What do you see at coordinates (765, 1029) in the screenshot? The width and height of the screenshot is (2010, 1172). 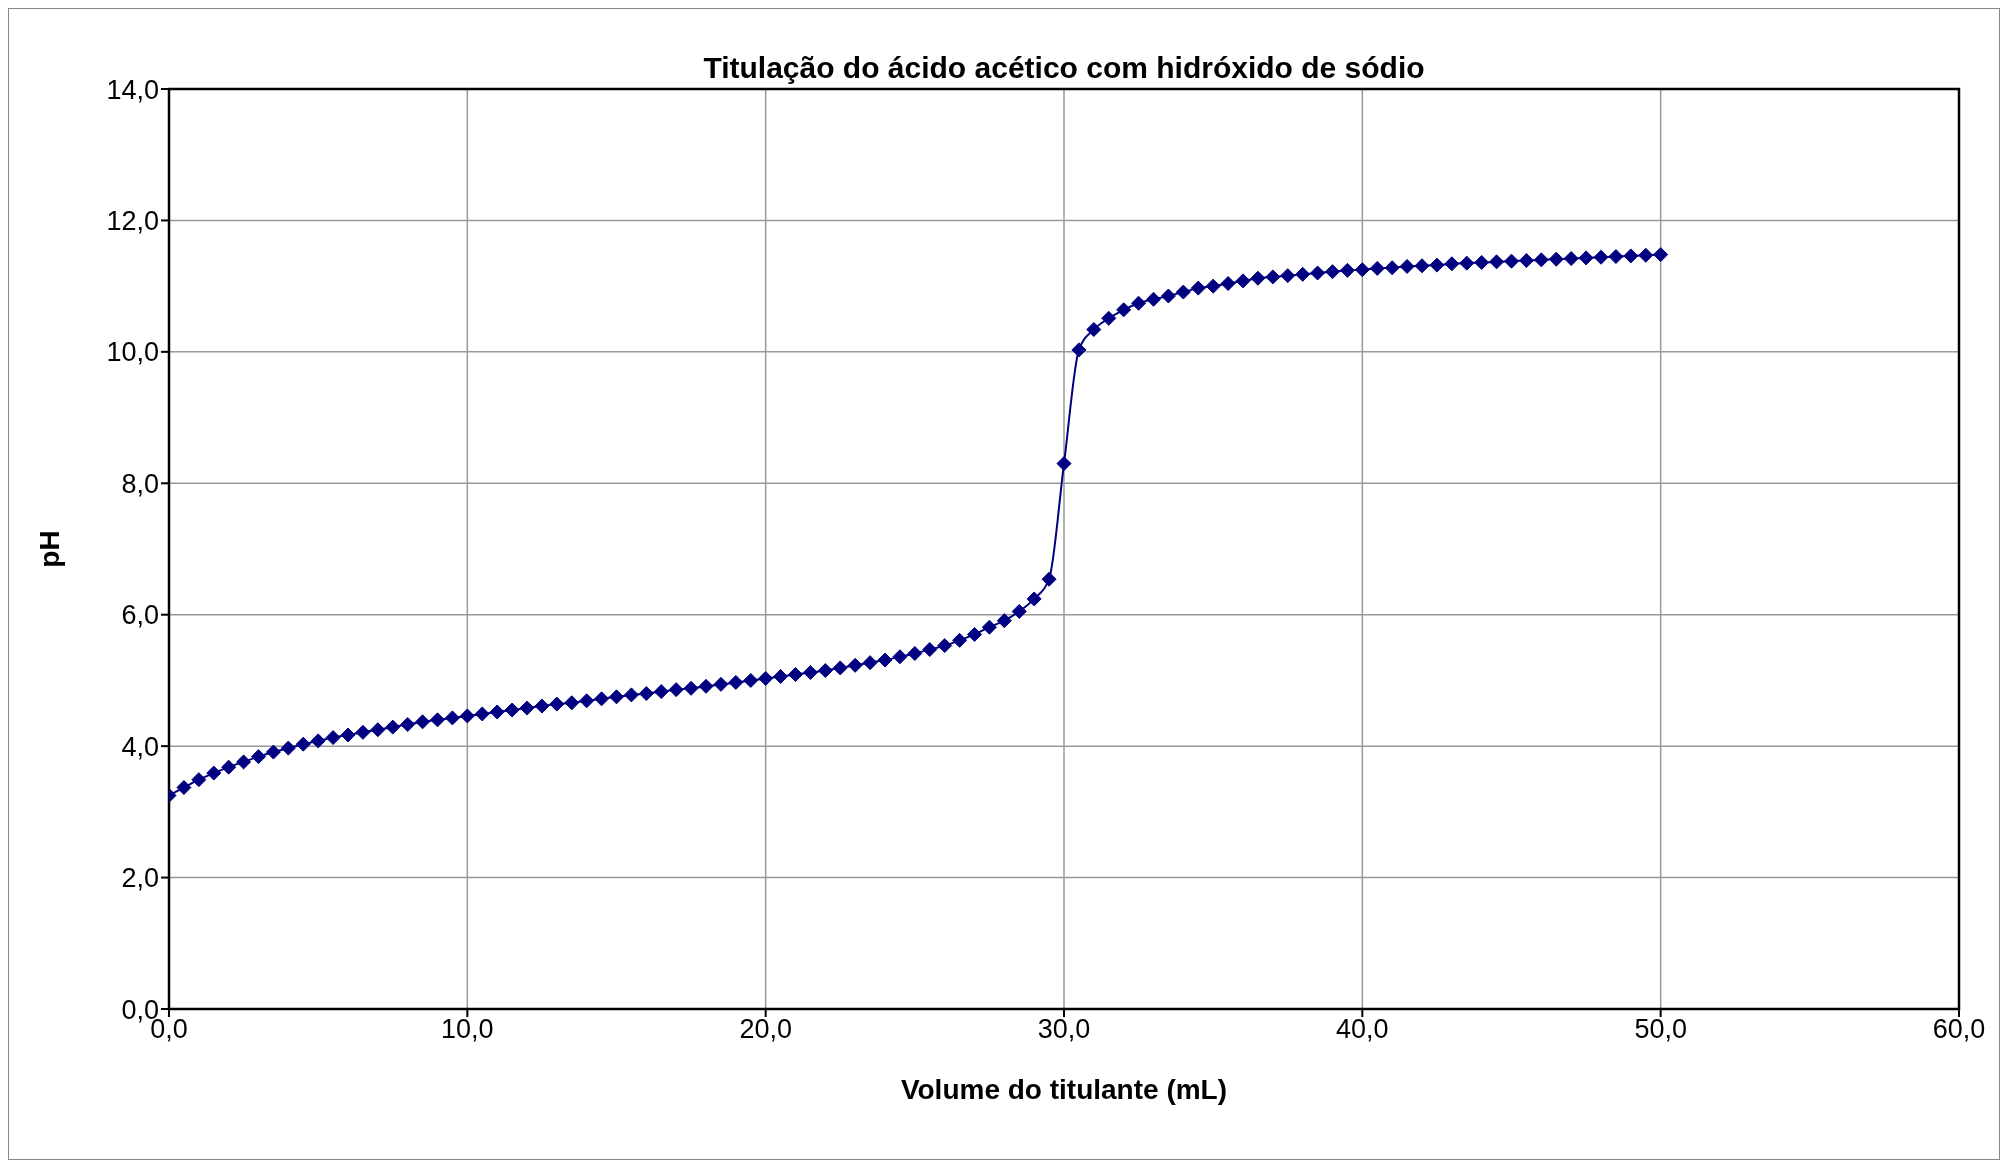 I see `x-tick-label: 20,0` at bounding box center [765, 1029].